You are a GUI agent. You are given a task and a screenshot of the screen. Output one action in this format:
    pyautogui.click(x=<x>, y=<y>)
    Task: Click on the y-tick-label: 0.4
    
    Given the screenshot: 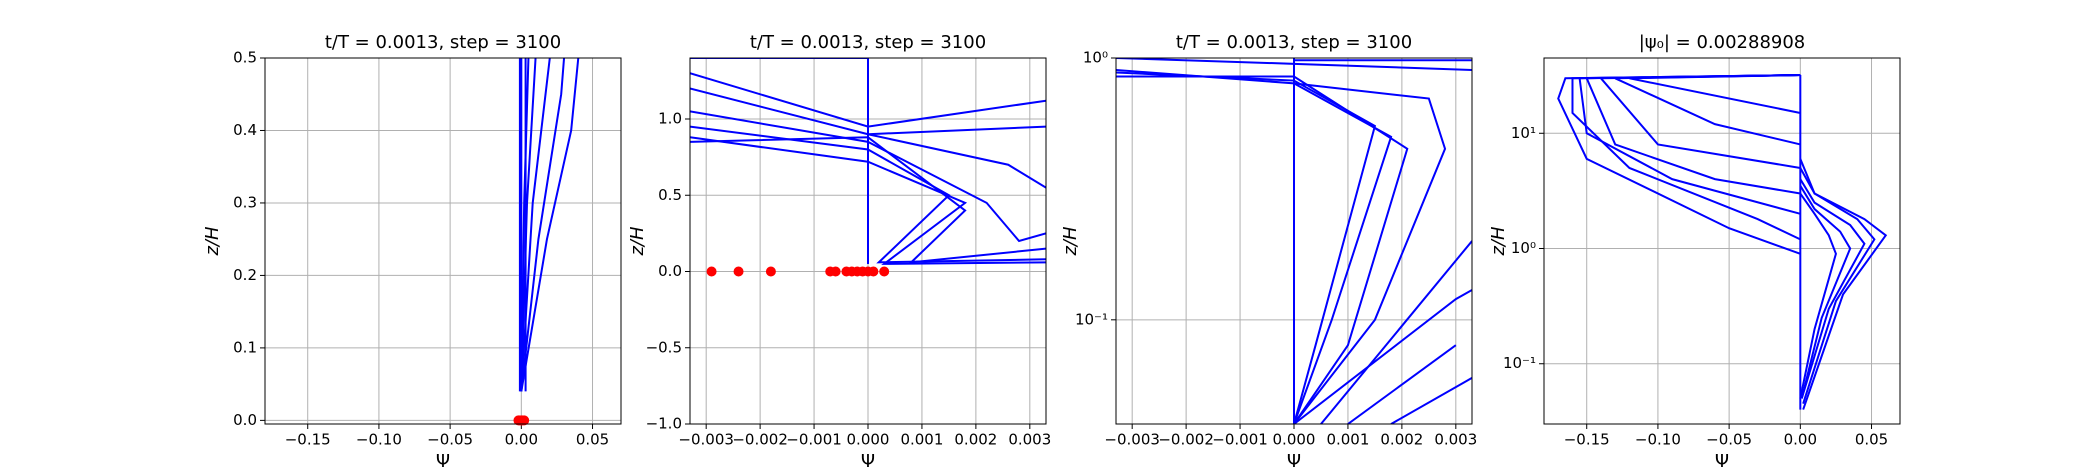 What is the action you would take?
    pyautogui.click(x=245, y=130)
    